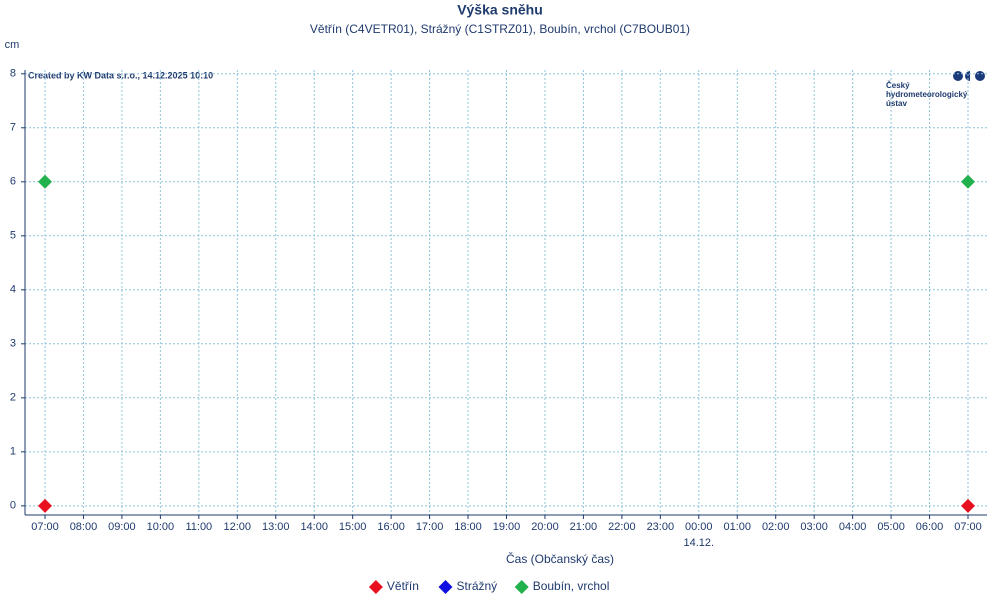 This screenshot has width=1000, height=605. I want to click on y-tick-label: 1, so click(13, 452).